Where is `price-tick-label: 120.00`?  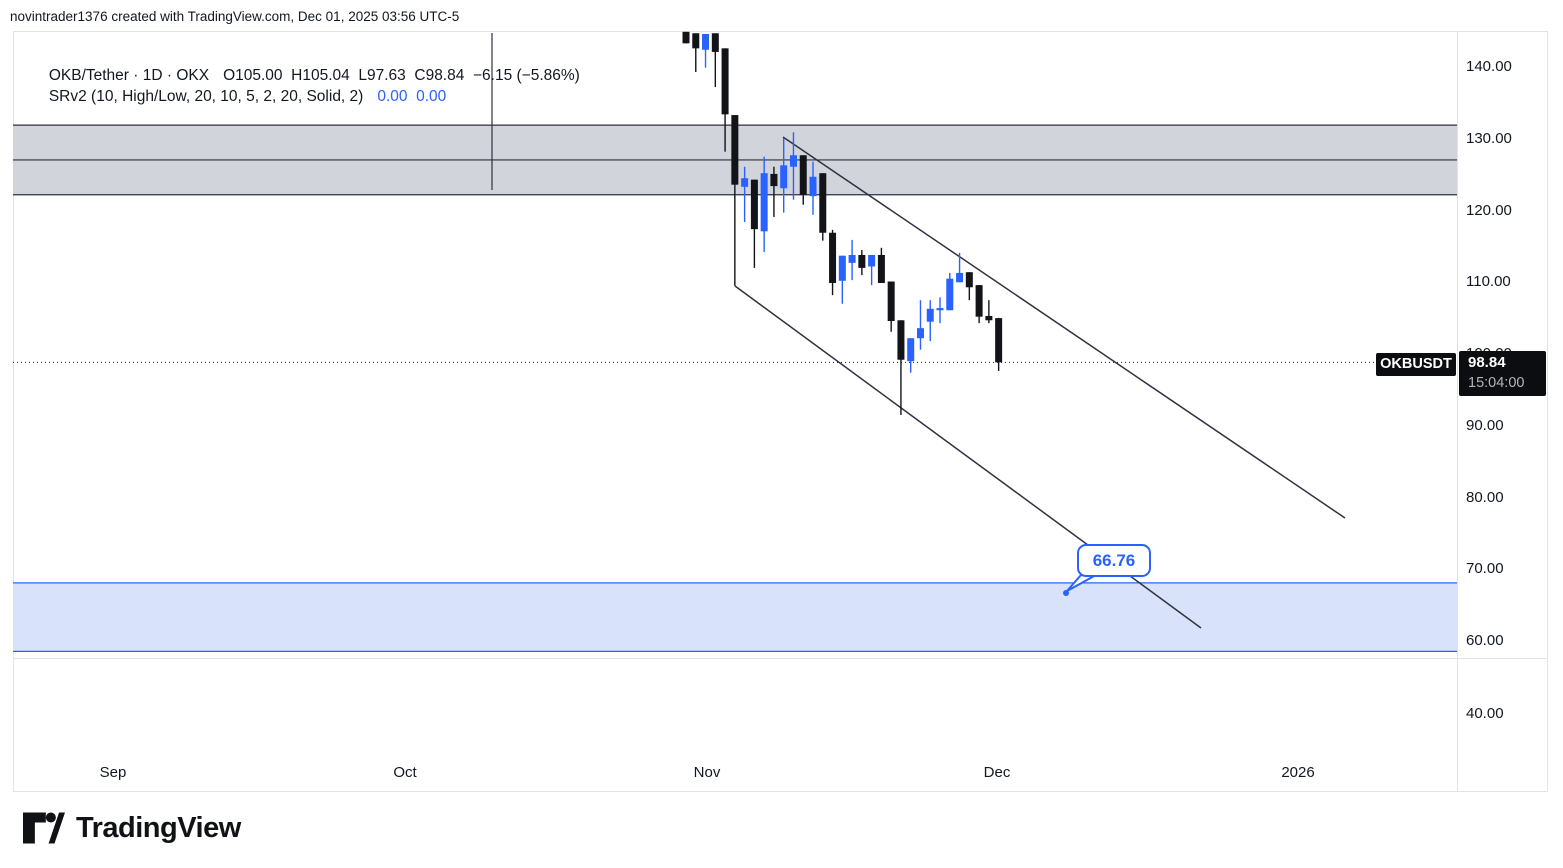 price-tick-label: 120.00 is located at coordinates (1489, 210).